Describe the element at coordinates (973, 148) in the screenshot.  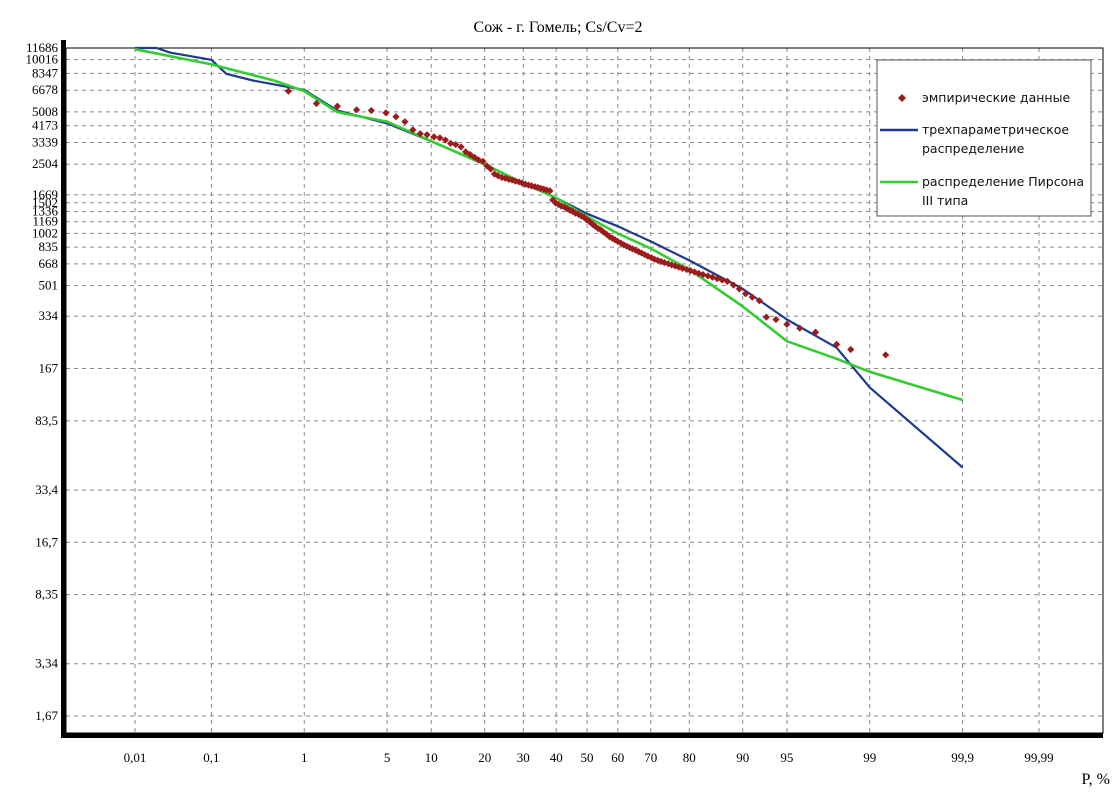
I see `legend-label: распределение` at that location.